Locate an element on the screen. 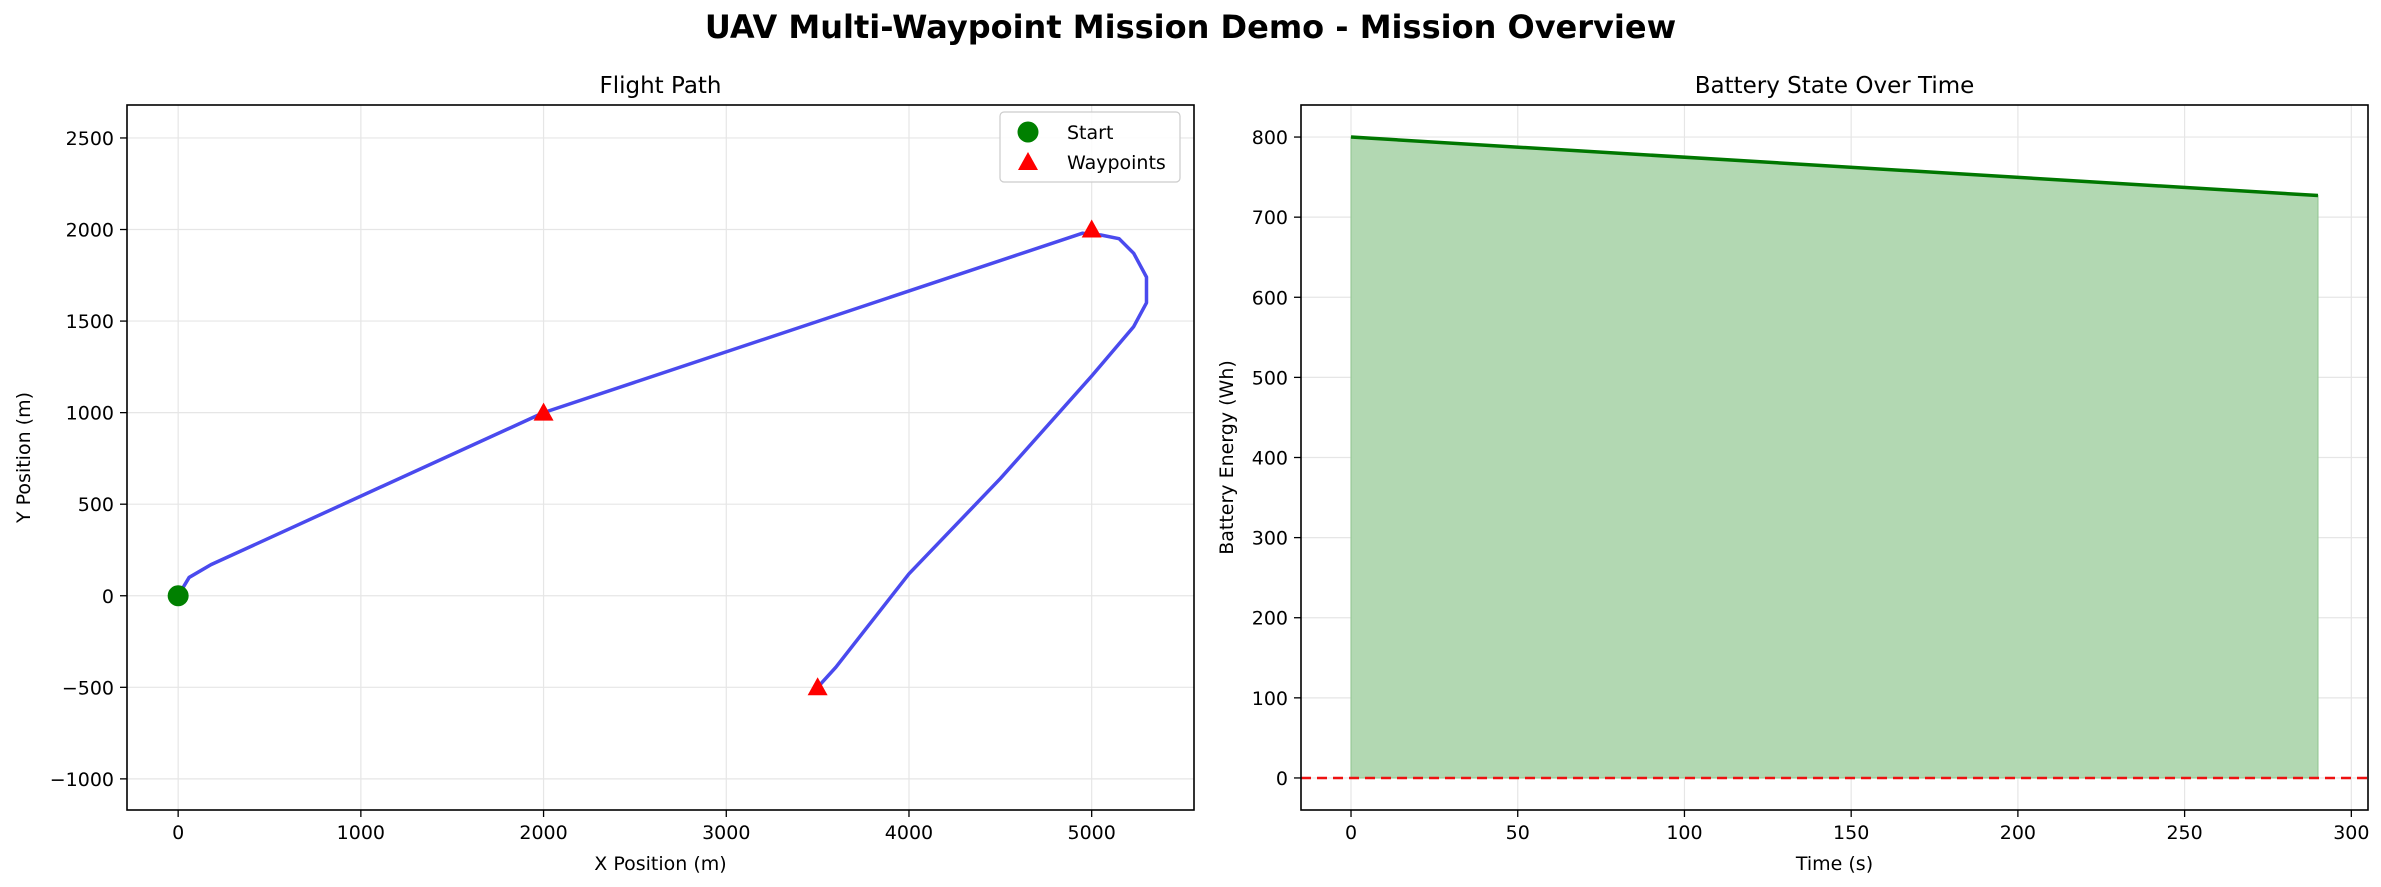 The width and height of the screenshot is (2381, 887). y-tick-label: 600 is located at coordinates (1270, 298).